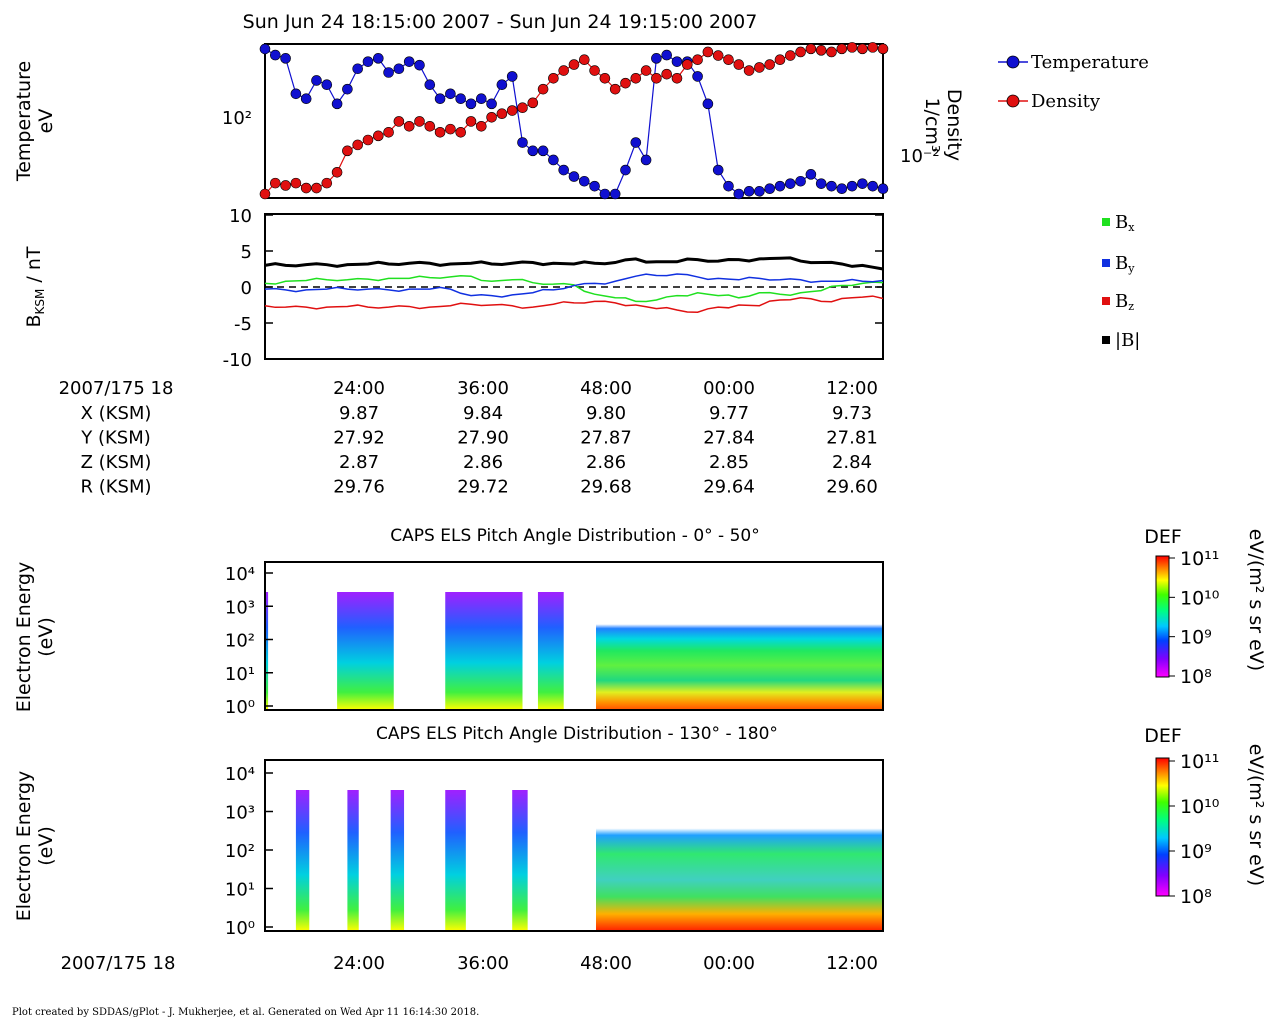  Describe the element at coordinates (118, 963) in the screenshot. I see `bottom-date-label: 2007/175 18` at that location.